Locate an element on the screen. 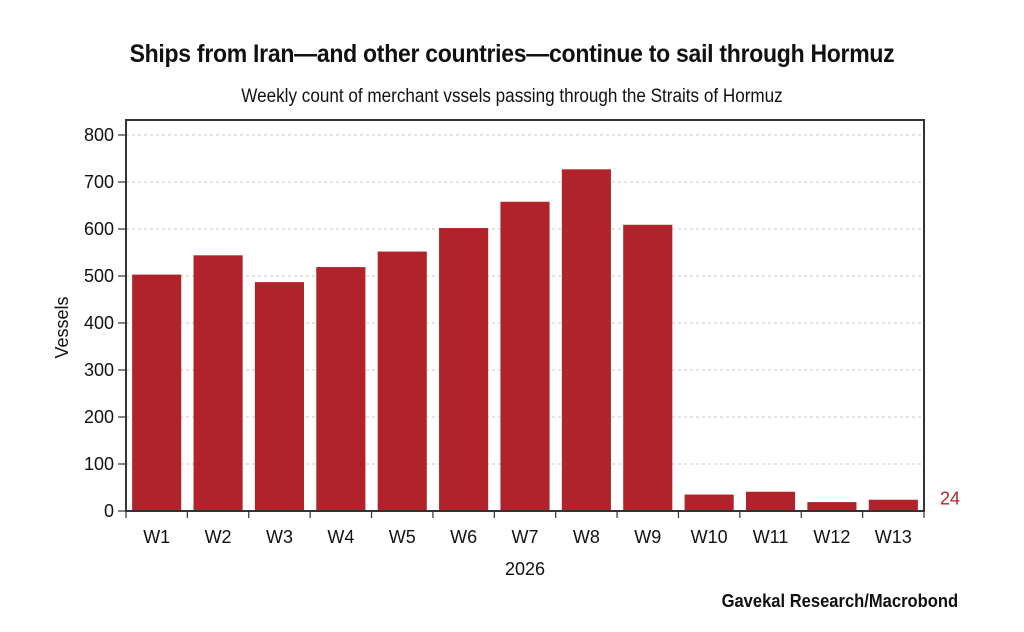  y-tick-label: 100 is located at coordinates (99, 464).